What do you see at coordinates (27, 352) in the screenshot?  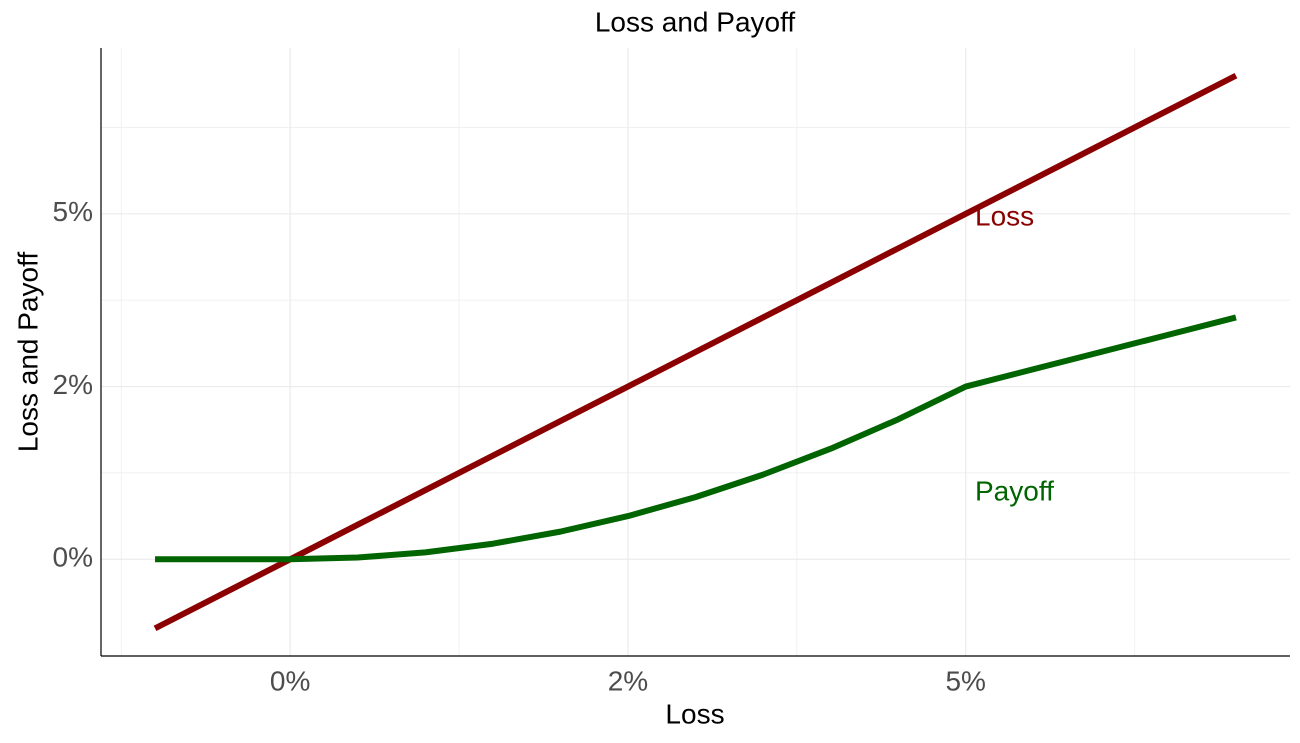 I see `y-axis-title: Loss and Payoff` at bounding box center [27, 352].